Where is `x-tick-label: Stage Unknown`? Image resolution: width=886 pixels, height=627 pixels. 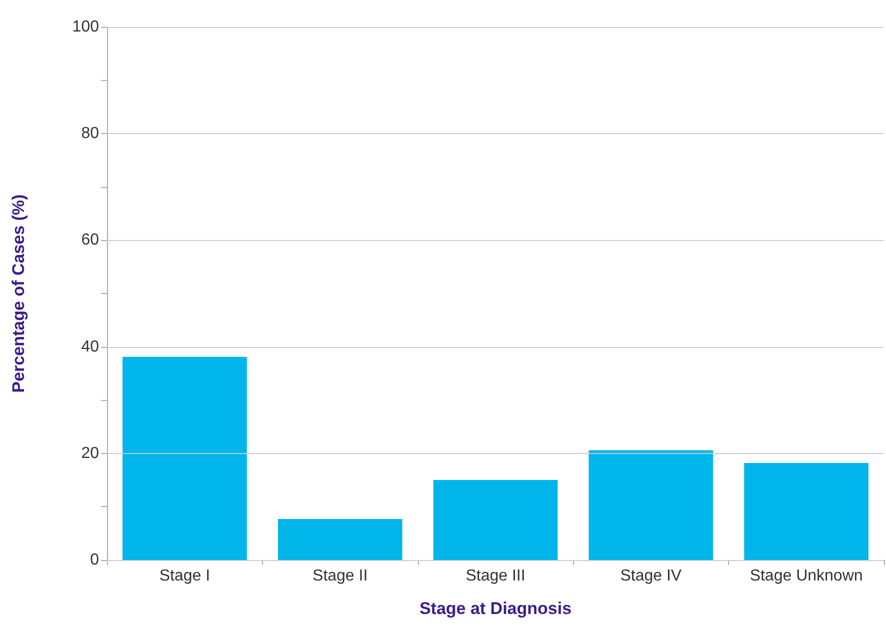 x-tick-label: Stage Unknown is located at coordinates (806, 576).